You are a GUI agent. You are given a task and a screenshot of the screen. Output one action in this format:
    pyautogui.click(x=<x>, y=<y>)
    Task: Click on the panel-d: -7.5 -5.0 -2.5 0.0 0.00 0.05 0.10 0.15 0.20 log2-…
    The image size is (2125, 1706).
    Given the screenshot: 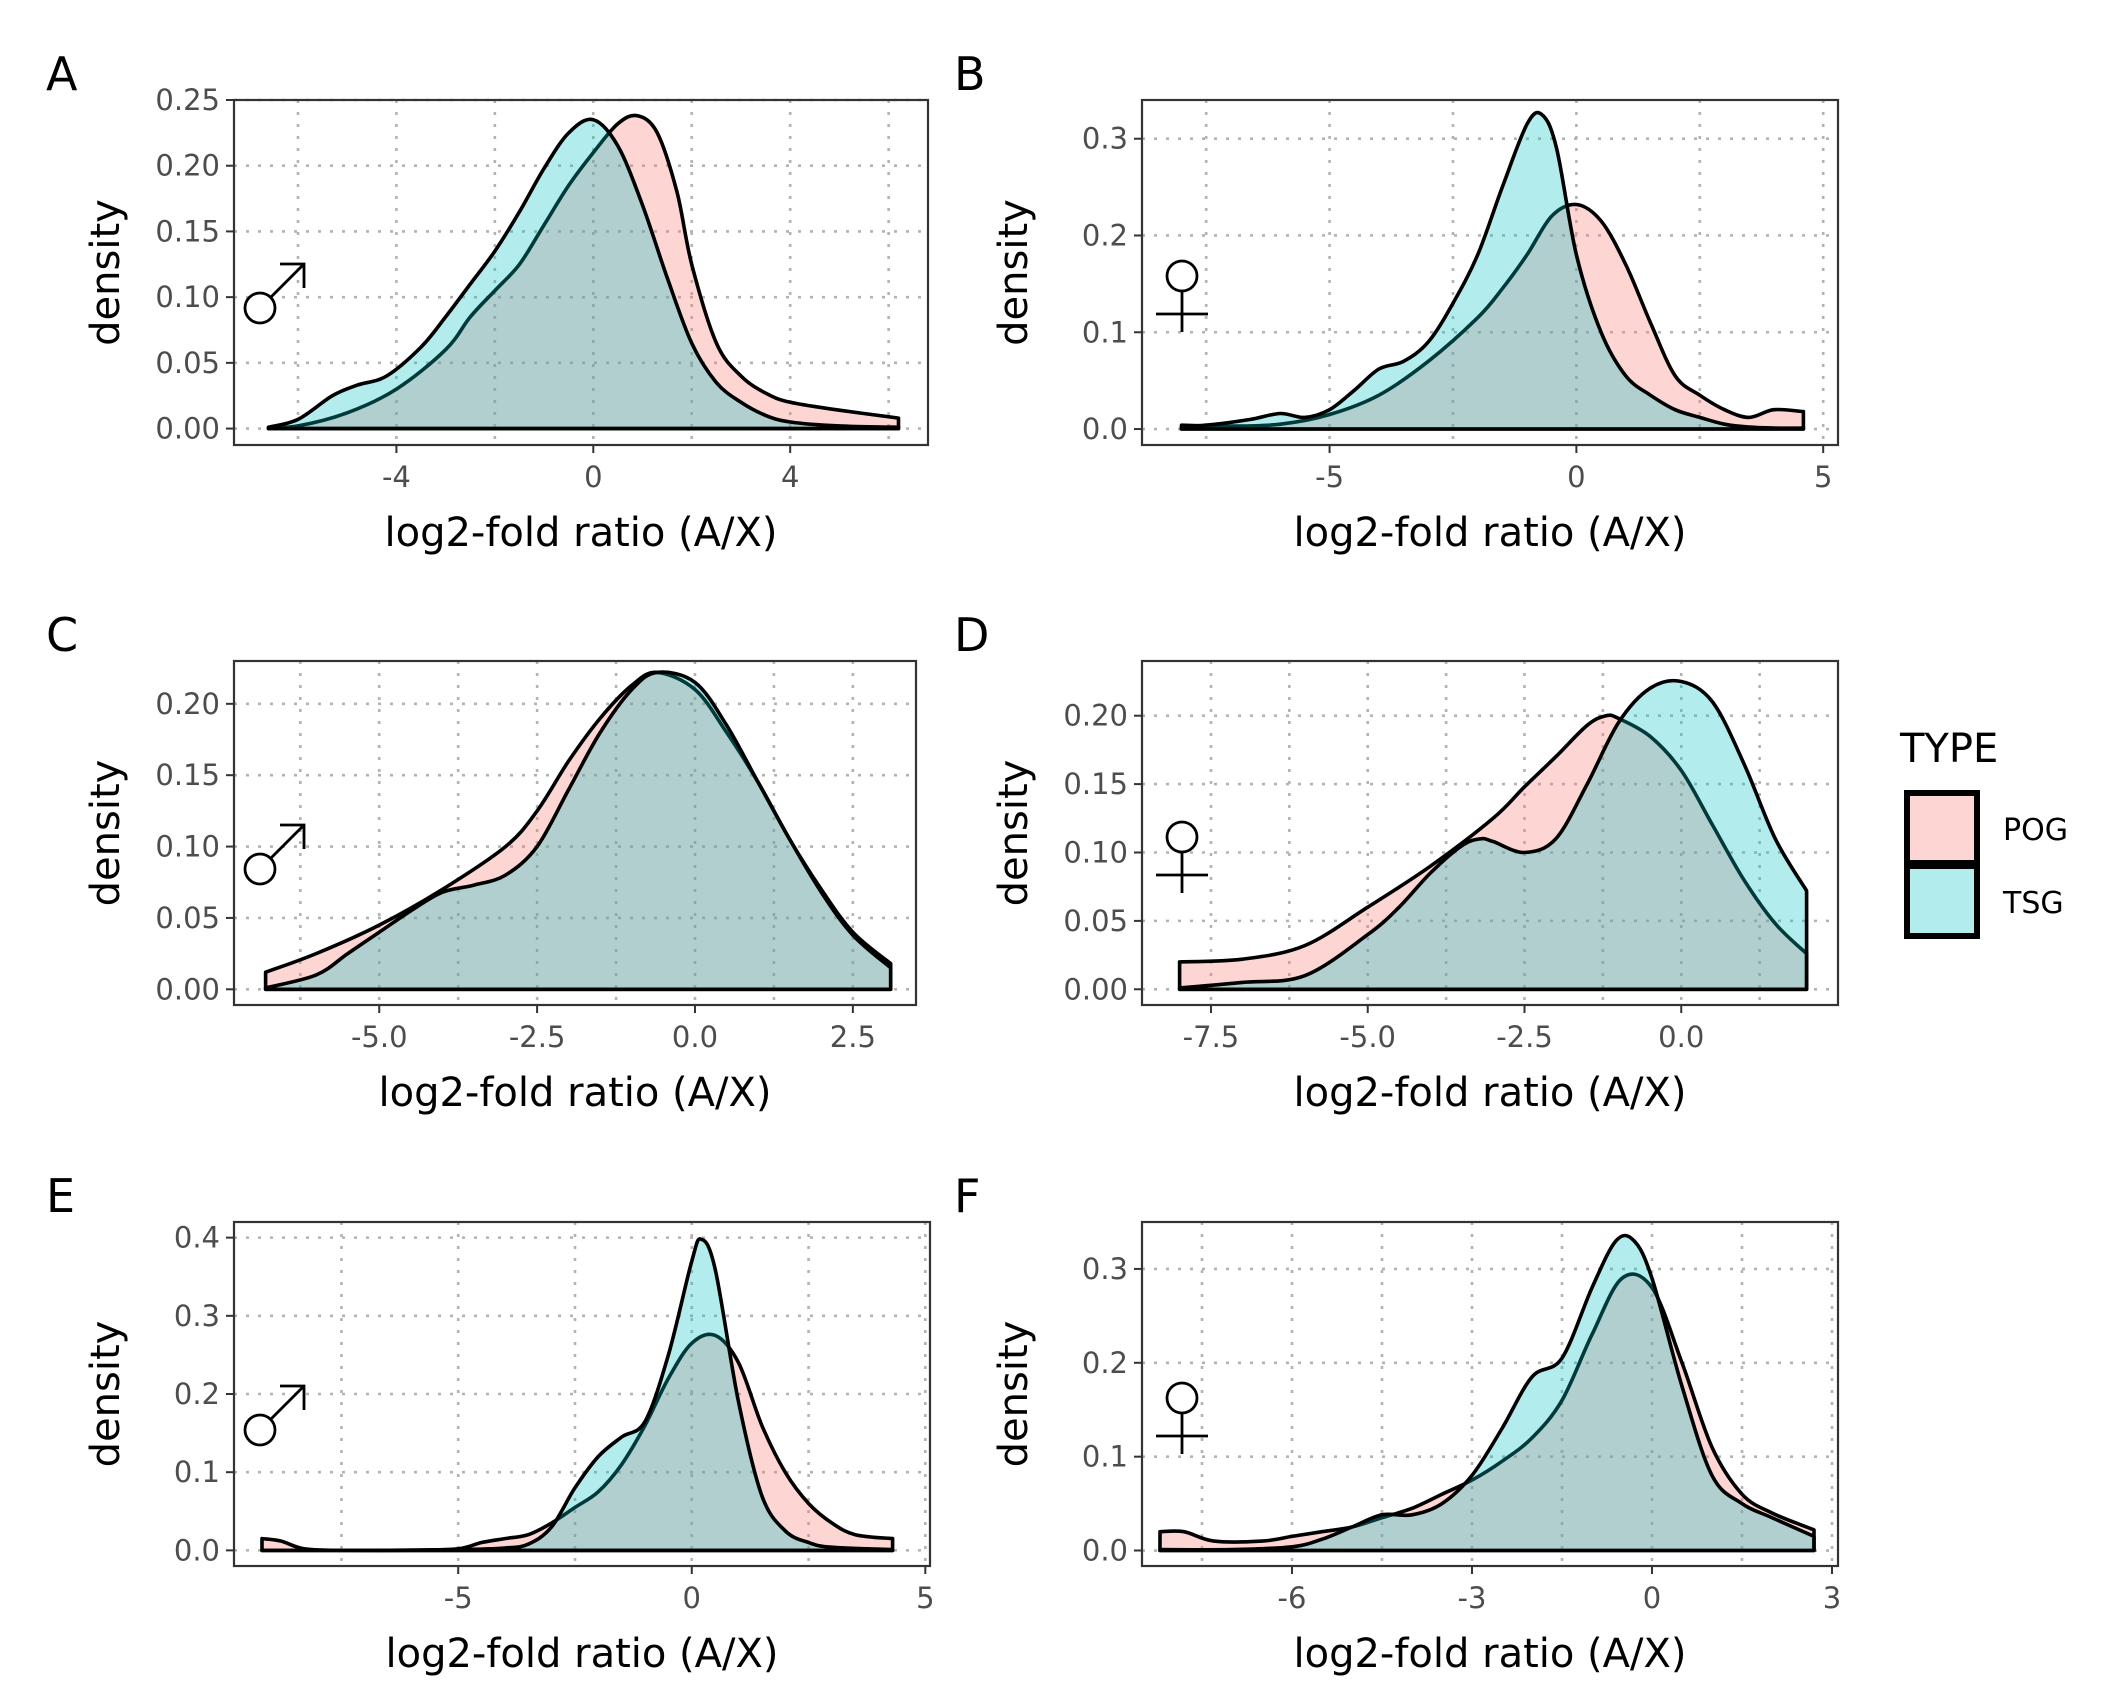 What is the action you would take?
    pyautogui.click(x=1397, y=862)
    